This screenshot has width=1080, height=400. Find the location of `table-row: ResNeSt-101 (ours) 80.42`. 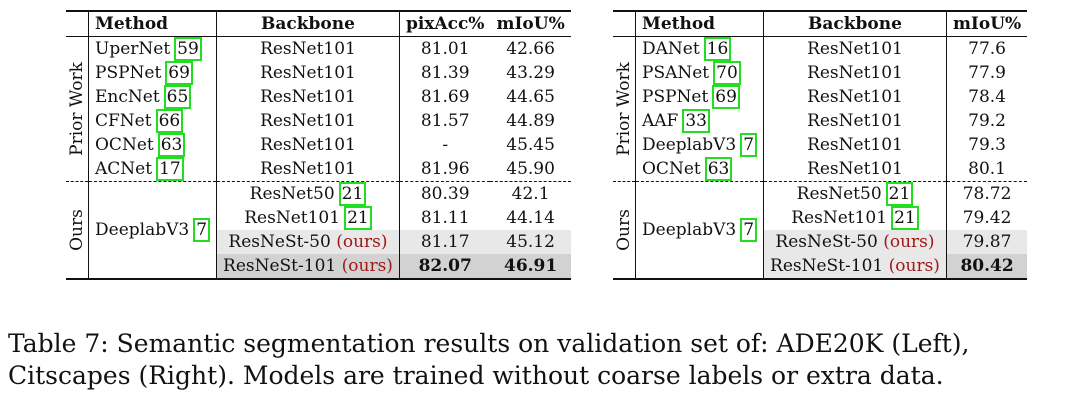

table-row: ResNeSt-101 (ours) 80.42 is located at coordinates (820, 266).